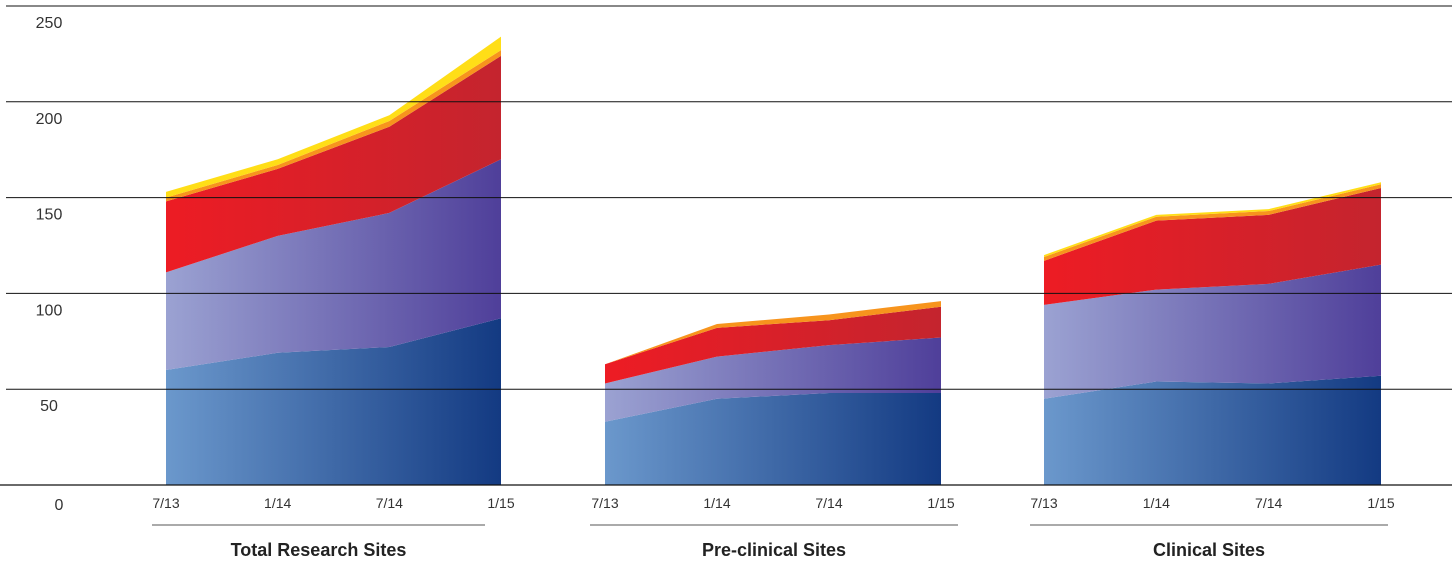  I want to click on y-tick-label: 100, so click(49, 310).